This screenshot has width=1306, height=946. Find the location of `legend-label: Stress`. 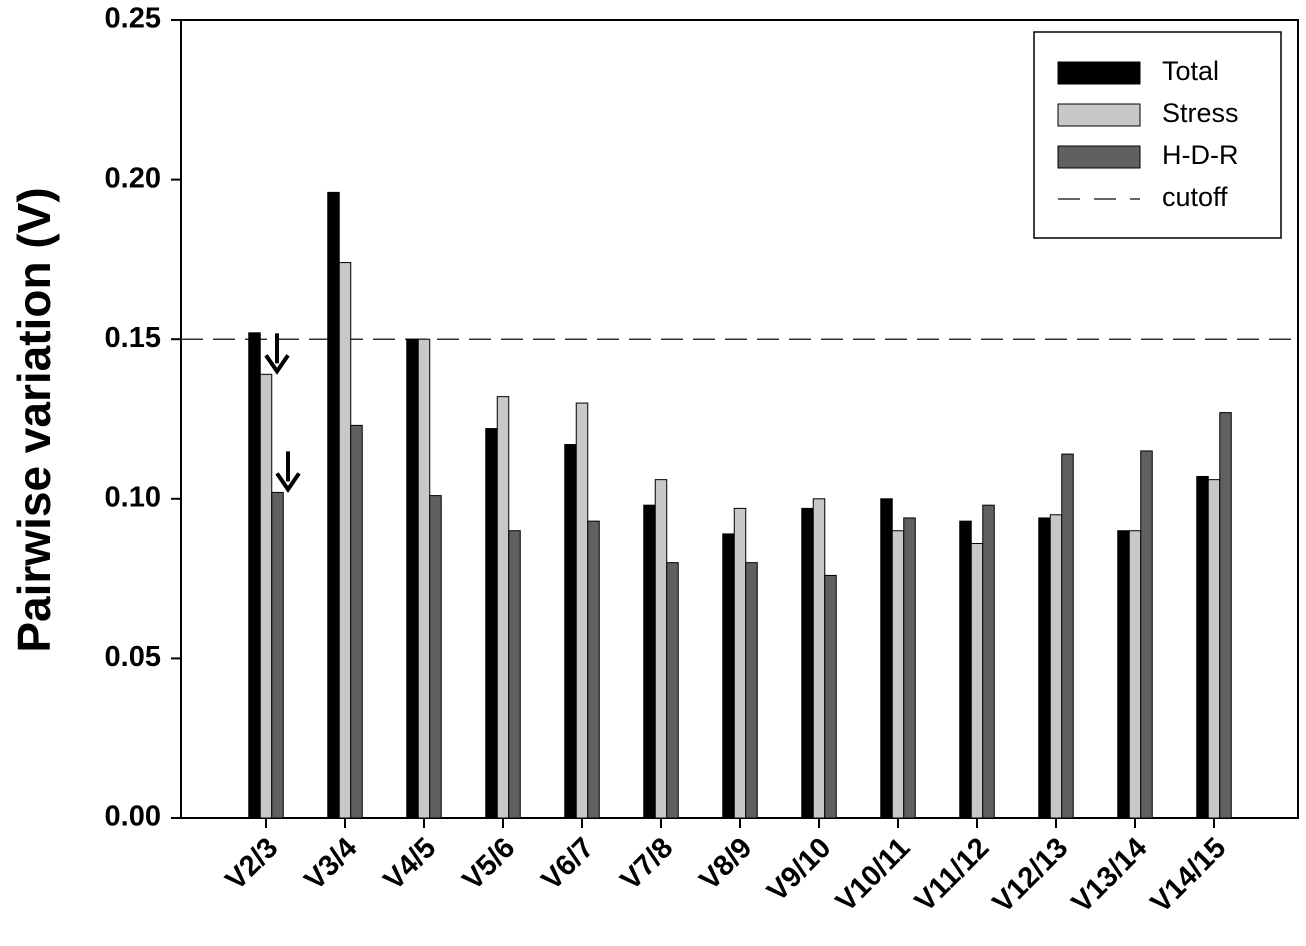

legend-label: Stress is located at coordinates (1200, 113).